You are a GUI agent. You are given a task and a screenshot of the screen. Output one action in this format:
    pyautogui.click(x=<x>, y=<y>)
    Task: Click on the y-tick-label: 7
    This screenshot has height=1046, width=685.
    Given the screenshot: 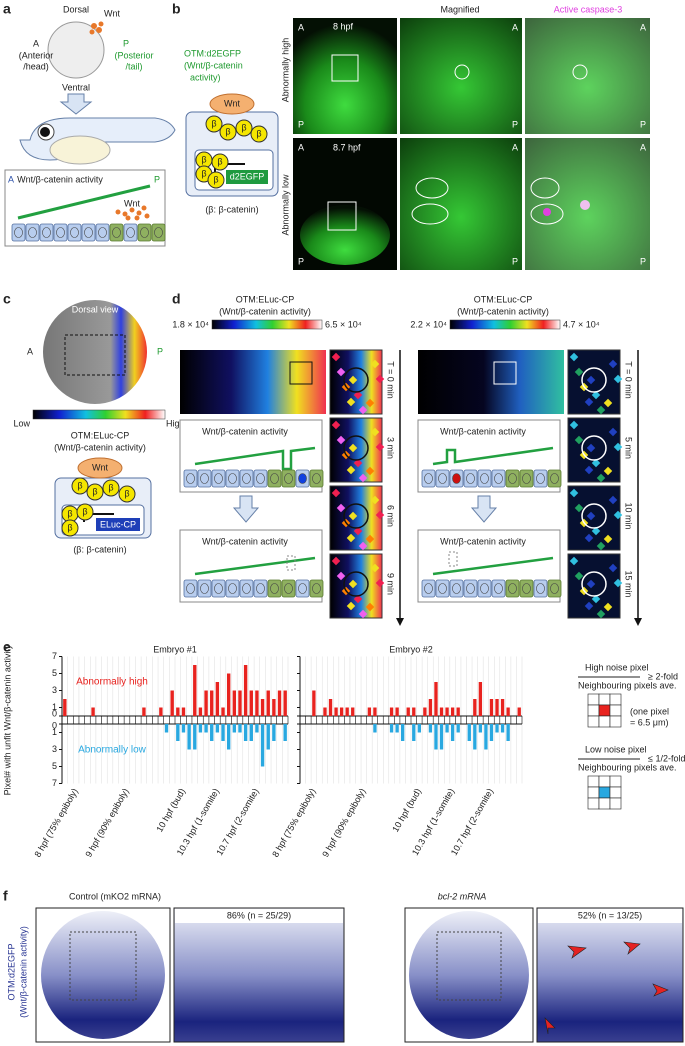 What is the action you would take?
    pyautogui.click(x=54, y=656)
    